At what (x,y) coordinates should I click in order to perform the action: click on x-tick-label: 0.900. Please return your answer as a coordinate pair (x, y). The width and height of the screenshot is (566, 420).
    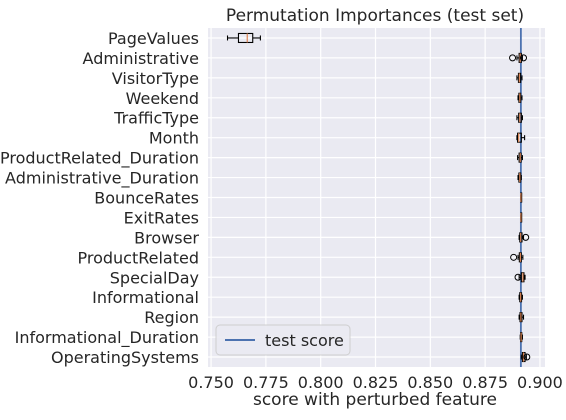
    Looking at the image, I should click on (540, 382).